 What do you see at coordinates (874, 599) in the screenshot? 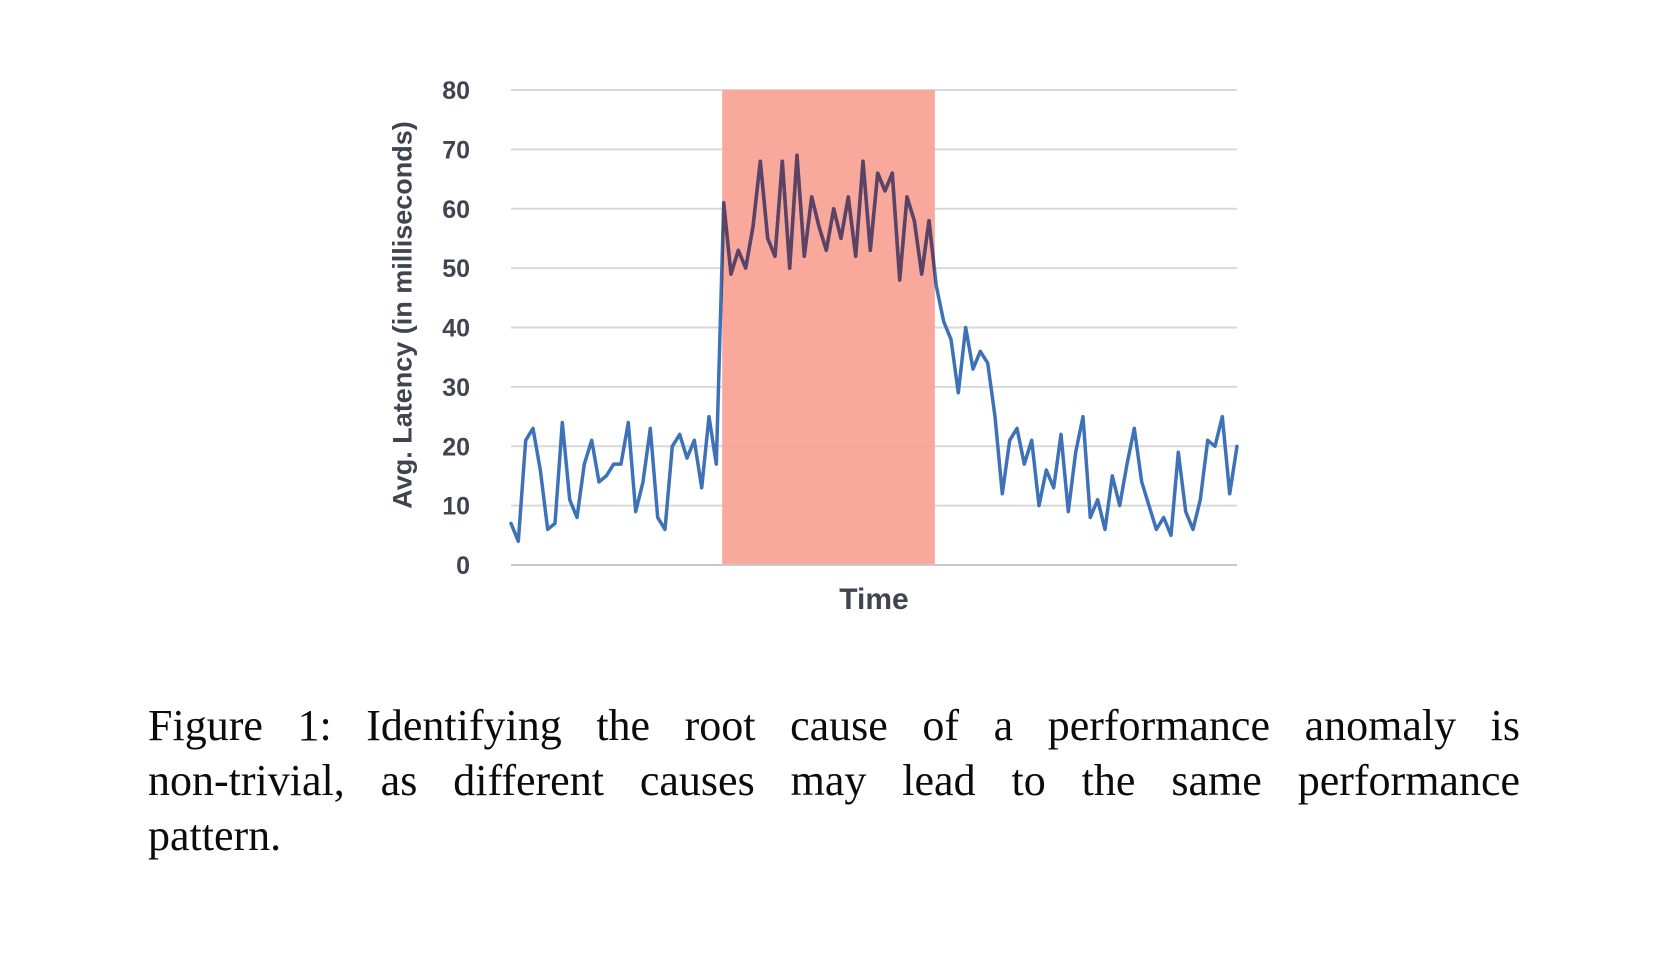
I see `x-axis-title: Time` at bounding box center [874, 599].